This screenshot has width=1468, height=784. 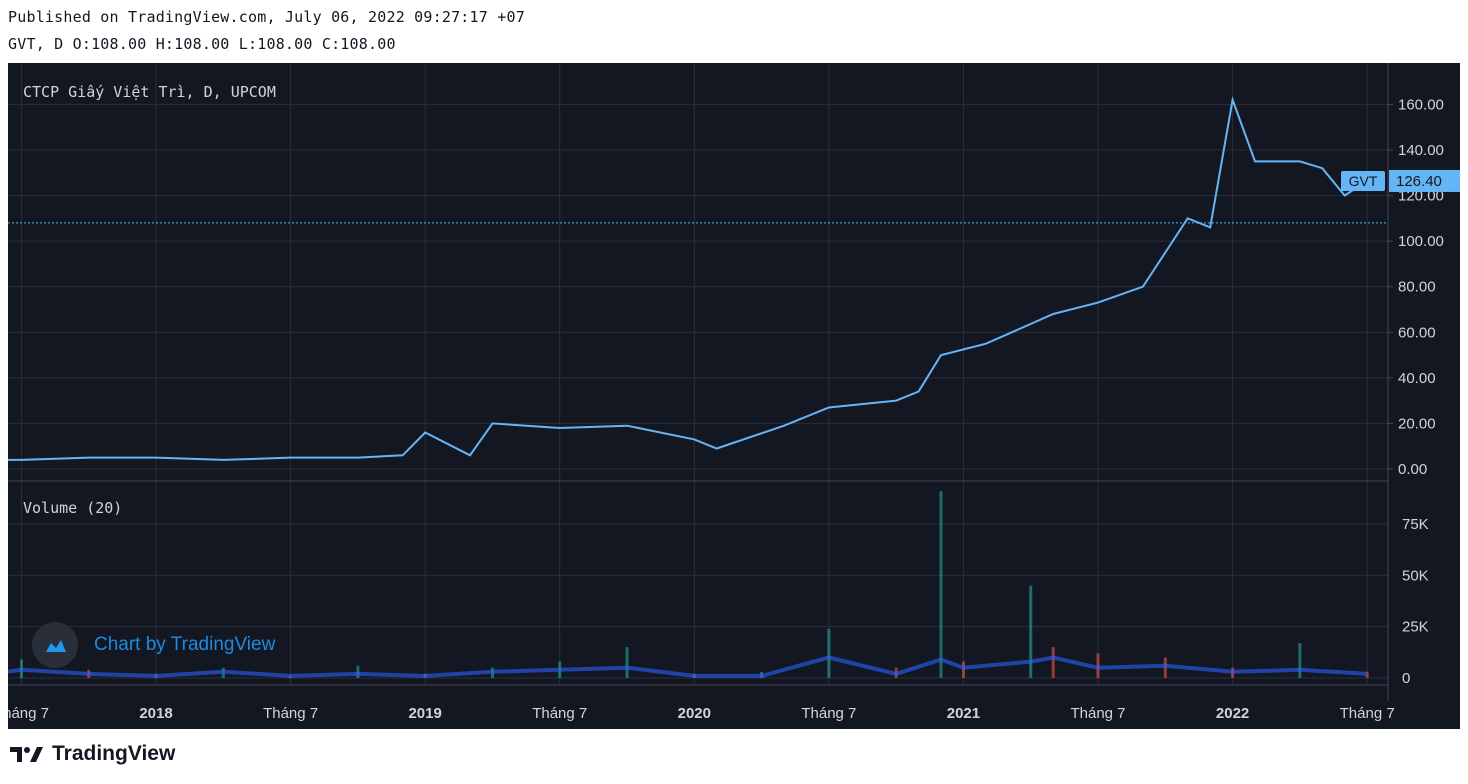 I want to click on volume-tick-label: 75K, so click(x=1415, y=524).